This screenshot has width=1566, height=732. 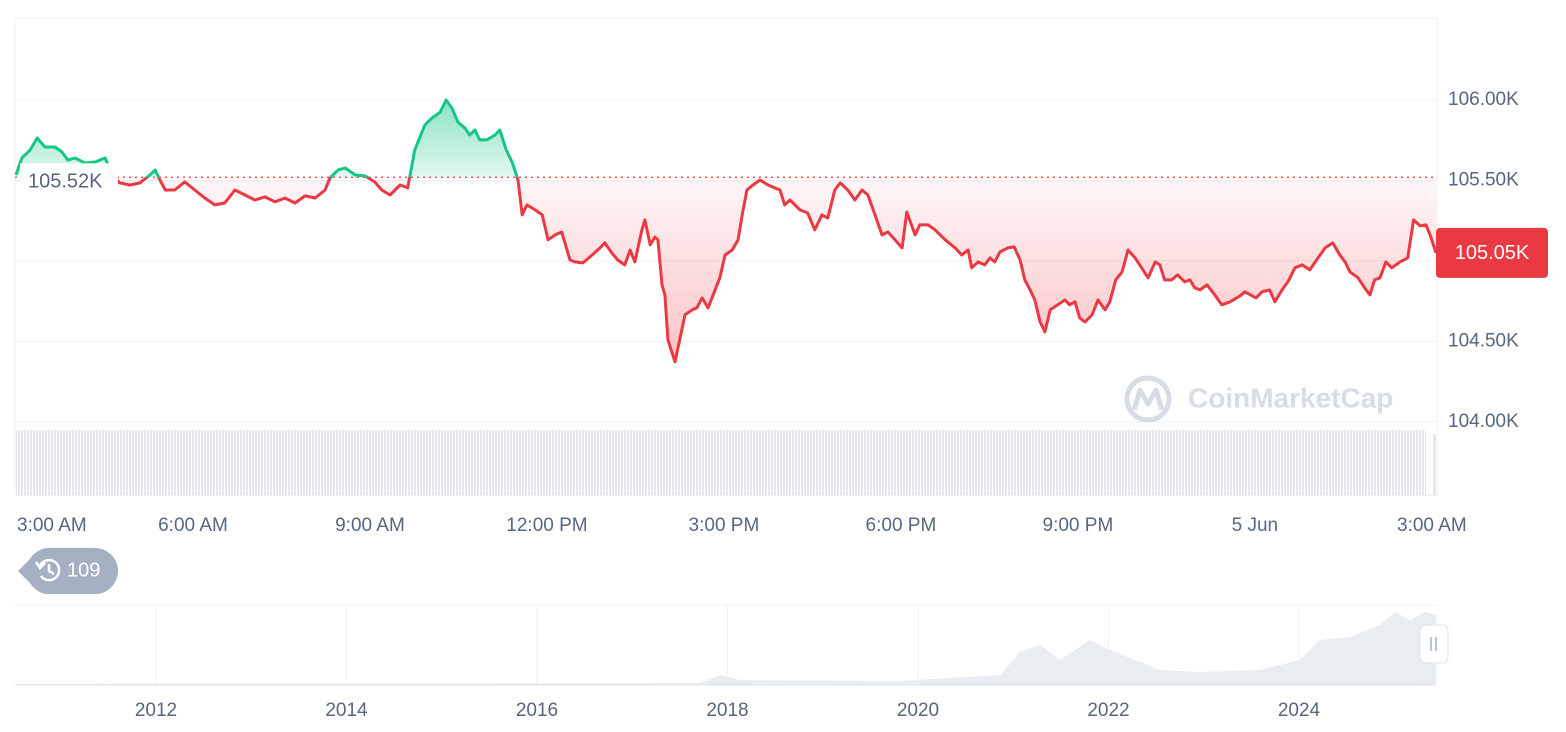 I want to click on x-tick-label: 3:00 PM, so click(x=724, y=525).